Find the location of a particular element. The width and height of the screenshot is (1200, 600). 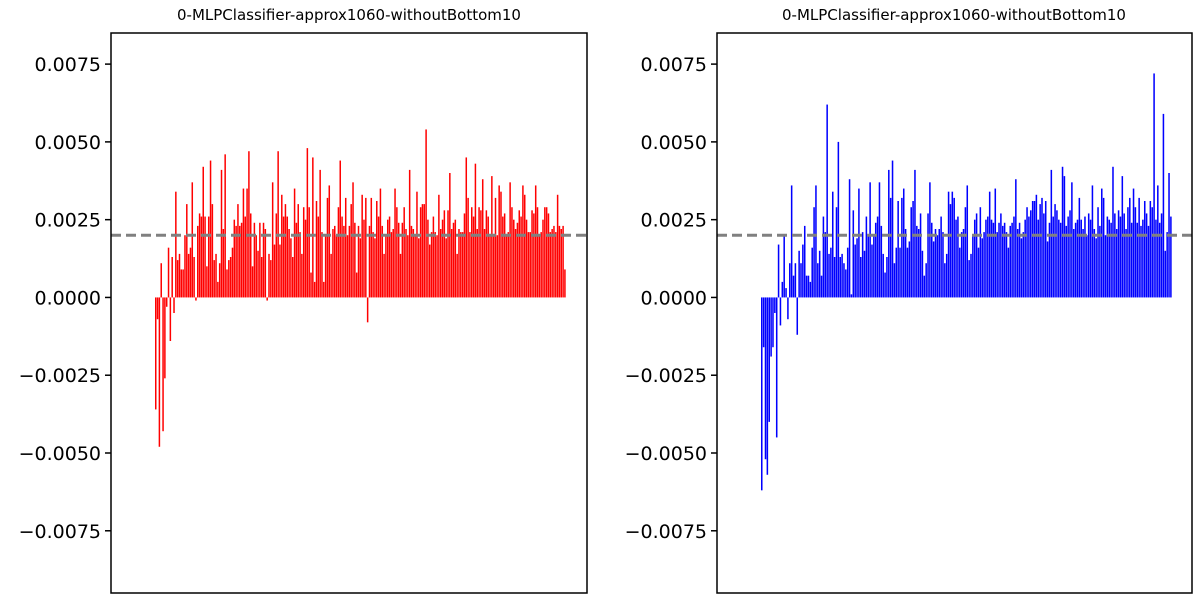

right-y-tick-label: −0.0075 is located at coordinates (666, 532).